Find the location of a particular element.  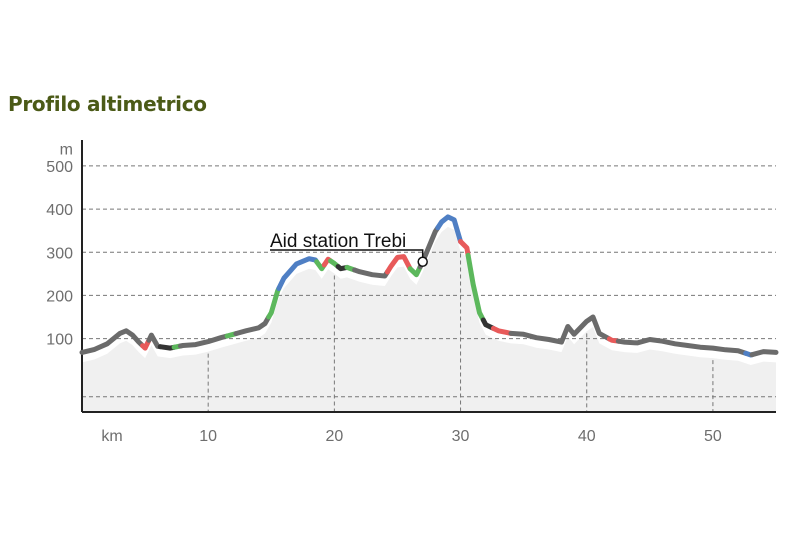

x-axis-unit-label: km is located at coordinates (111, 436).